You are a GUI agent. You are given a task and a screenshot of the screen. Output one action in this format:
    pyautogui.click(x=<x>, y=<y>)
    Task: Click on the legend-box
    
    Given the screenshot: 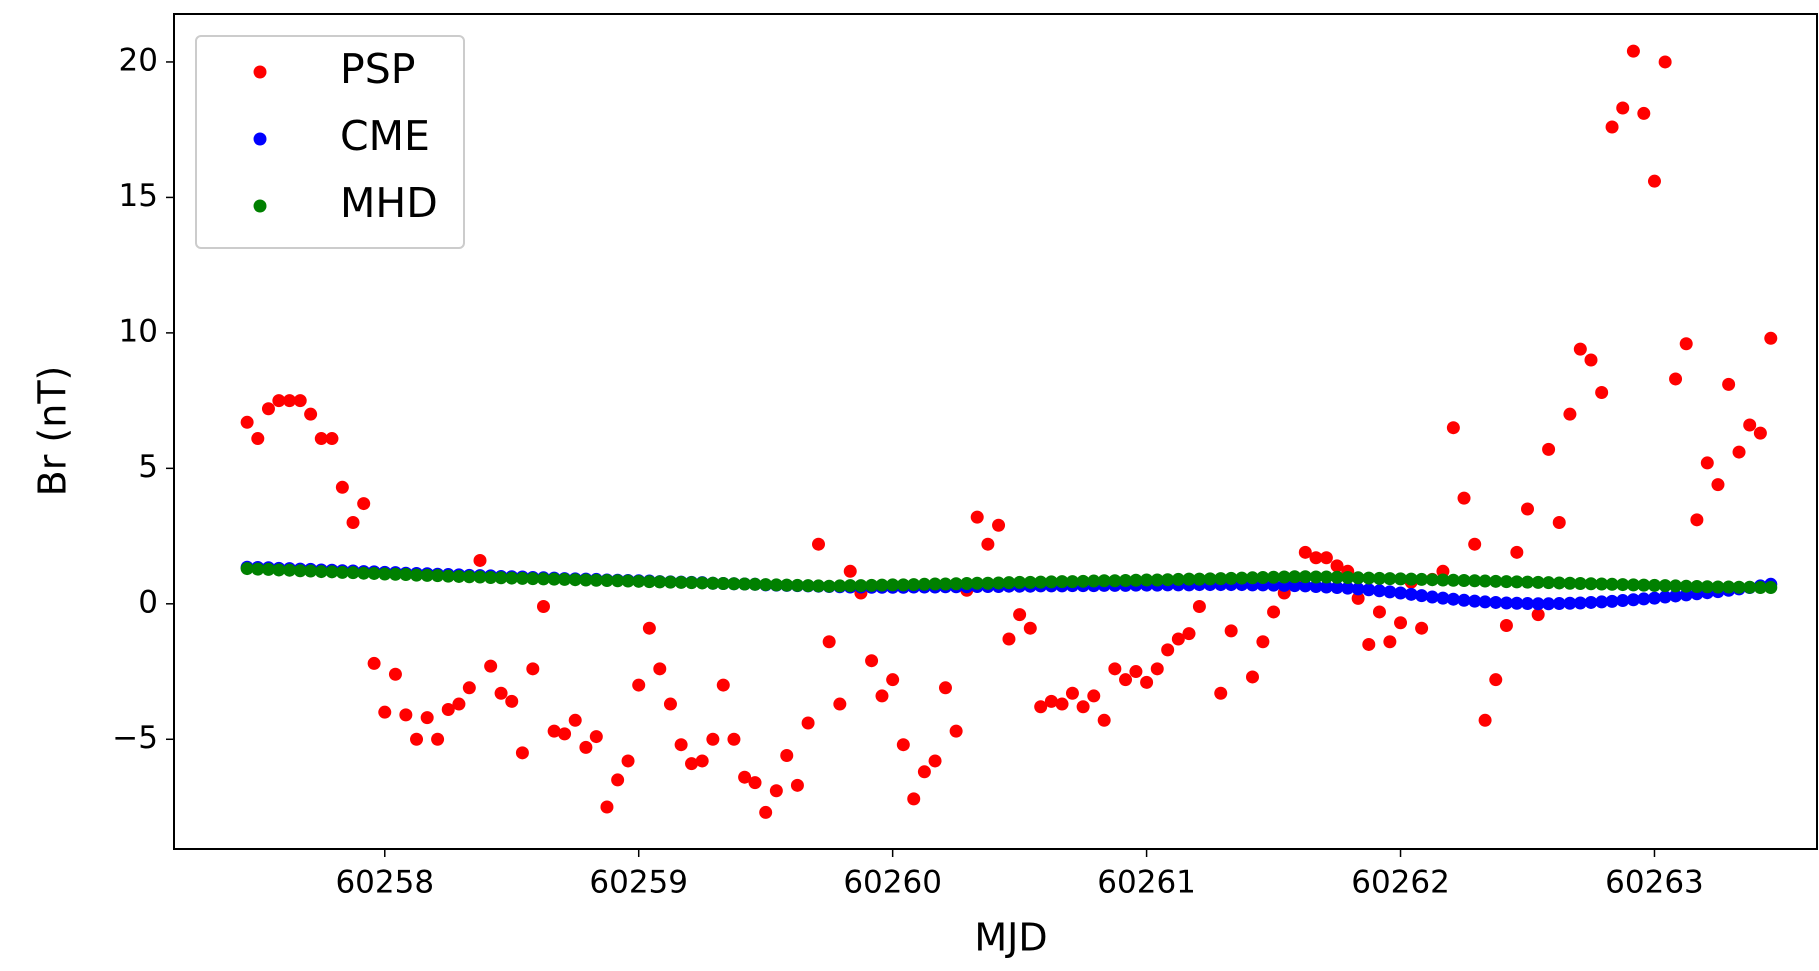 What is the action you would take?
    pyautogui.click(x=330, y=142)
    